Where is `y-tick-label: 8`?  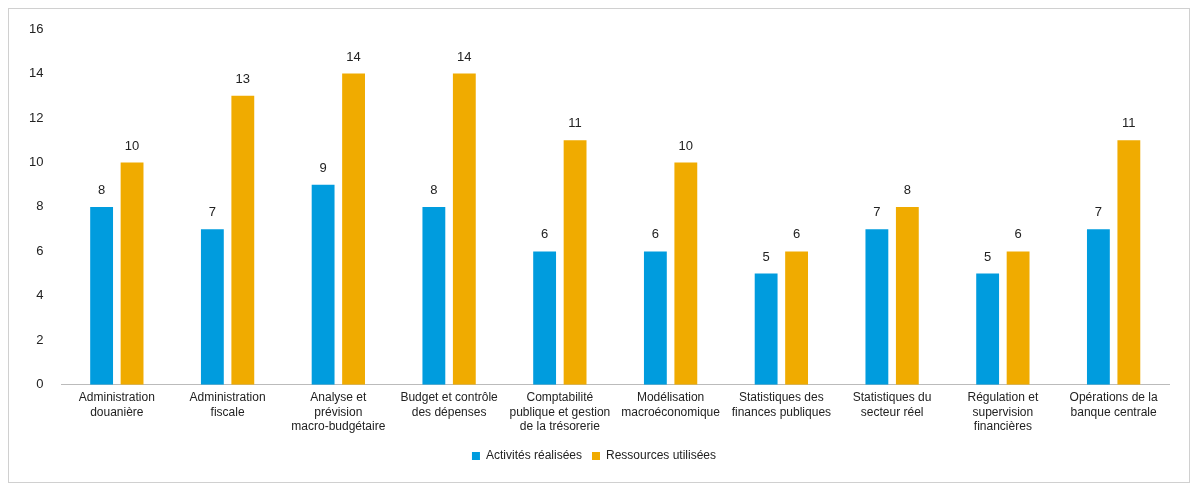 y-tick-label: 8 is located at coordinates (40, 206).